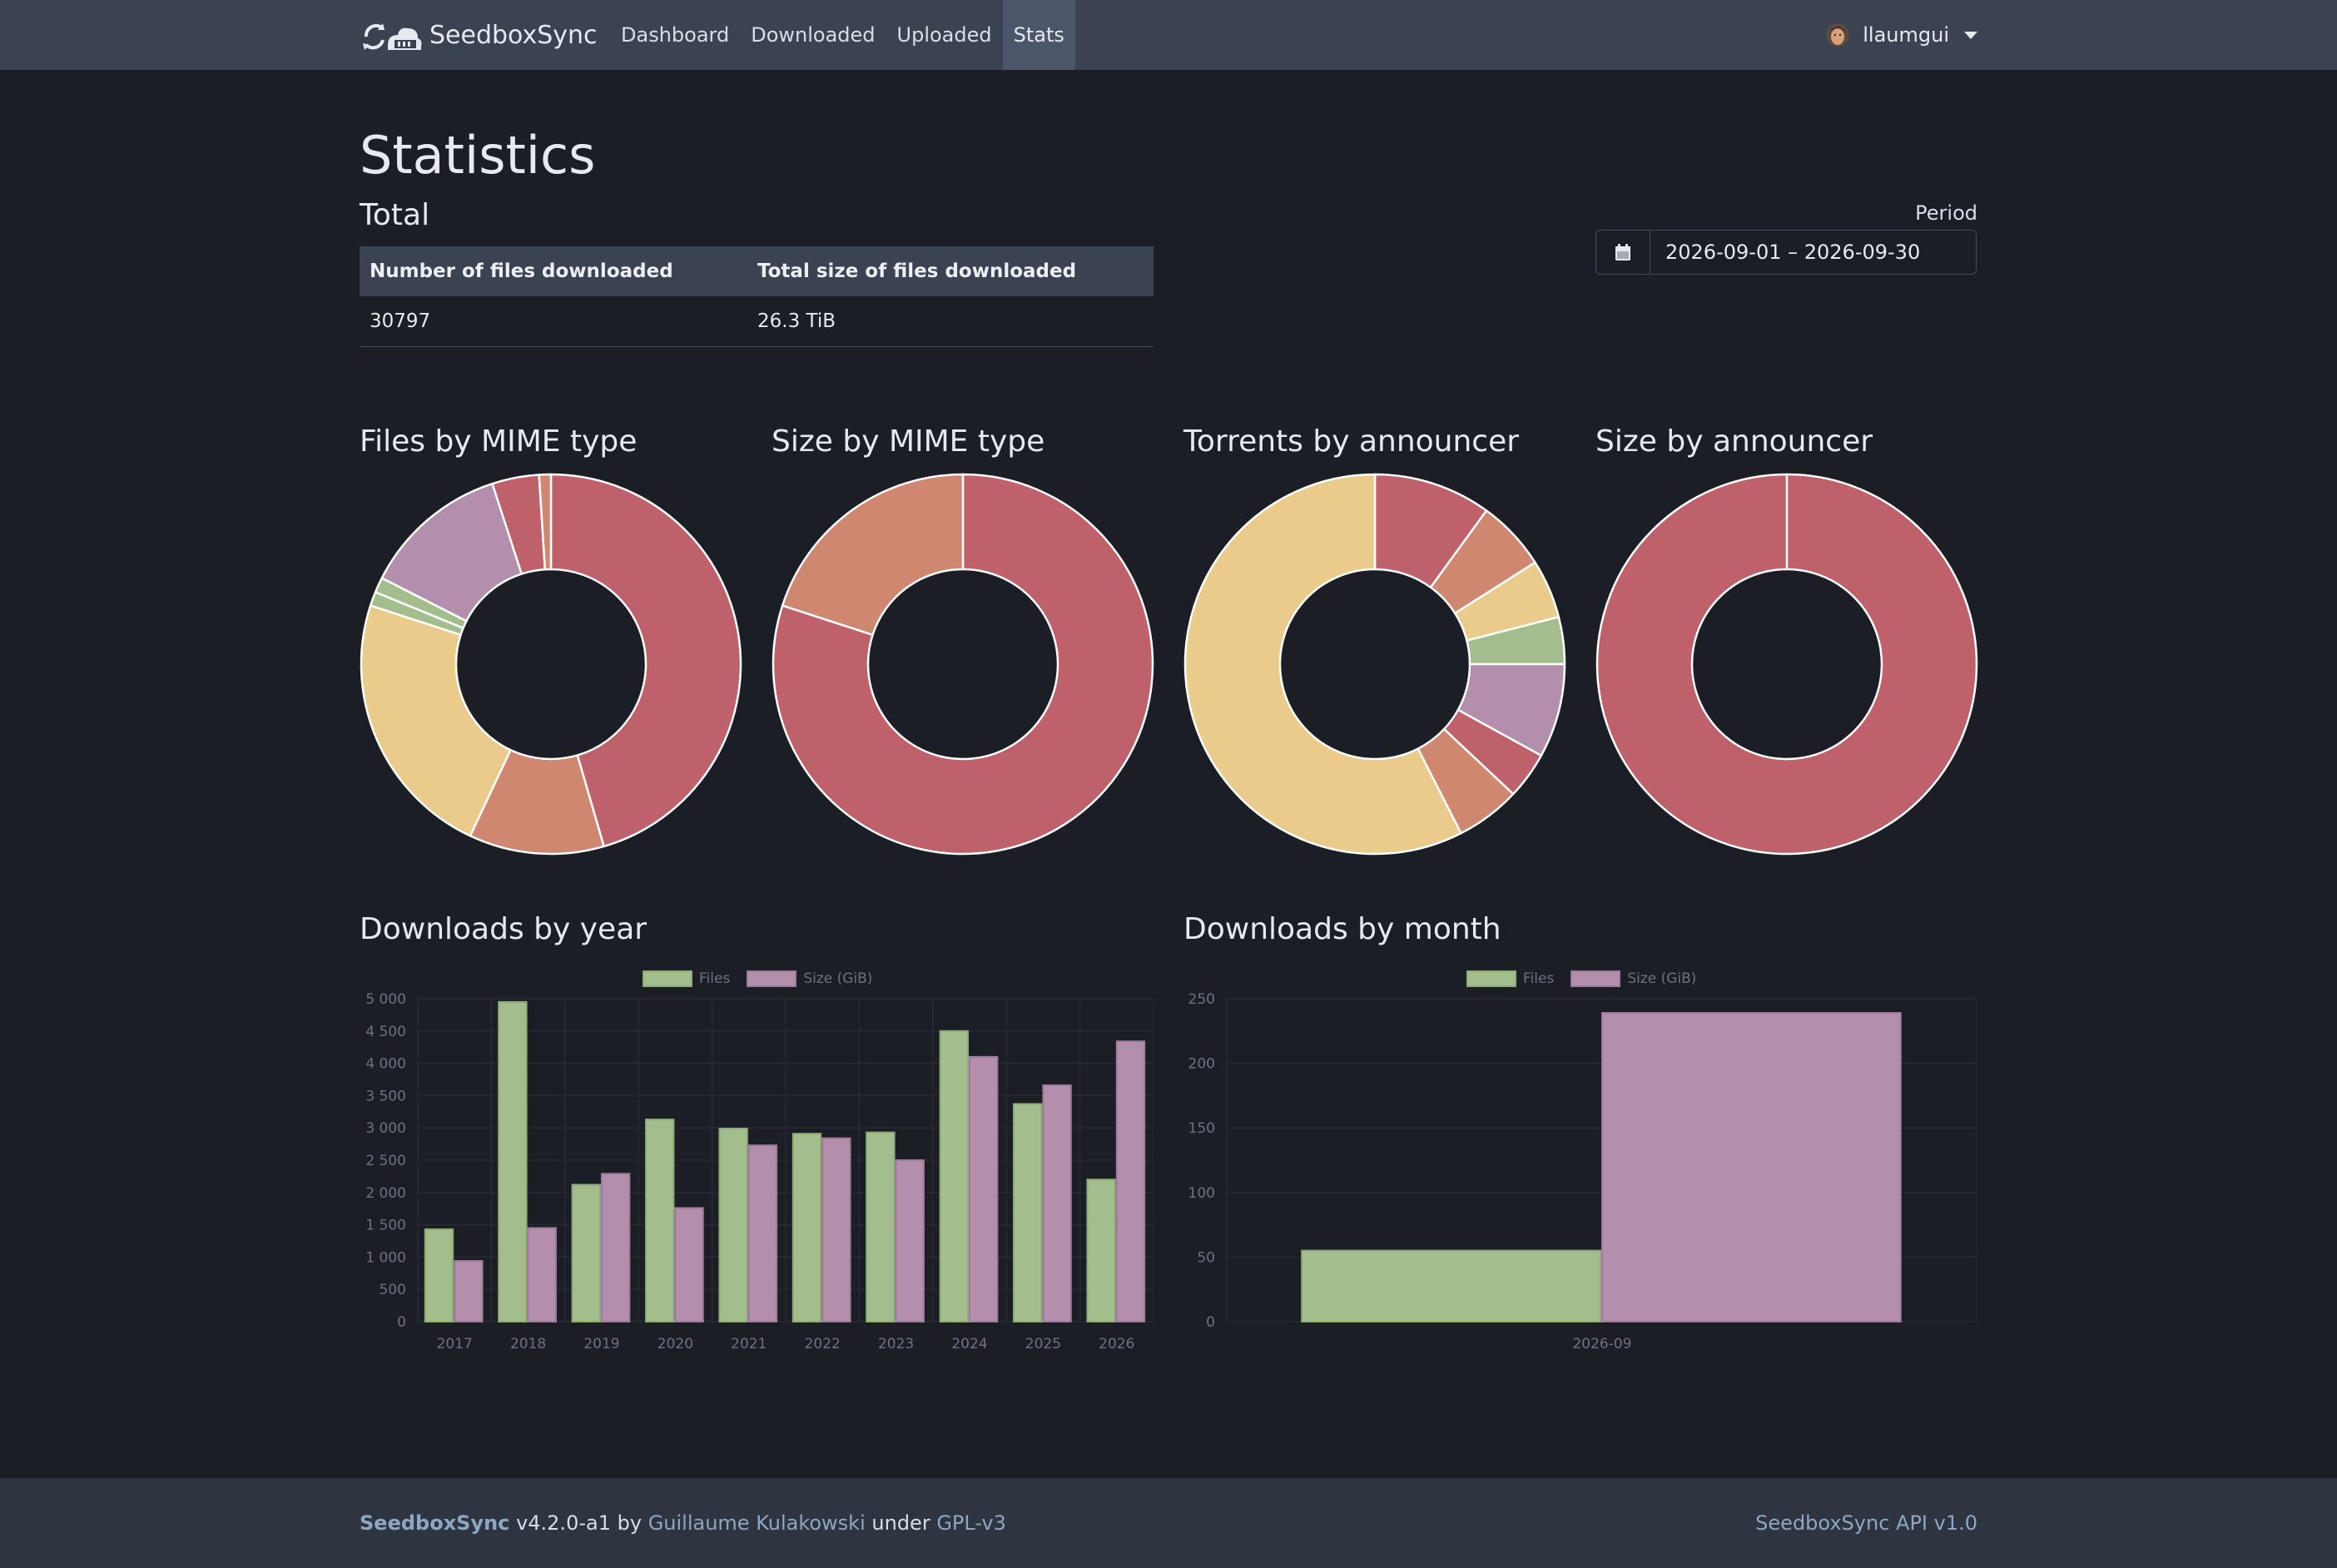 This screenshot has width=2337, height=1568. I want to click on footer-version: v4.2.0-a1 by, so click(579, 1523).